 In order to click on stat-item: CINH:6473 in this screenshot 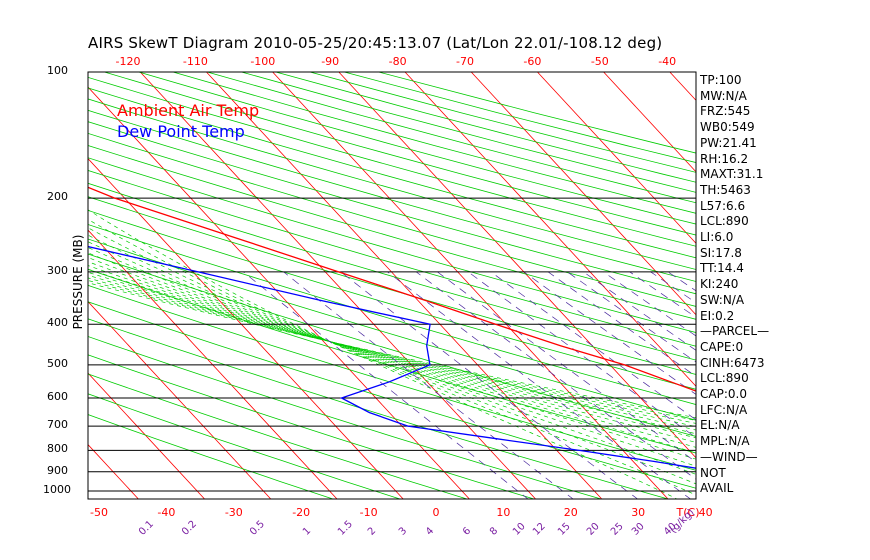, I will do `click(732, 362)`.